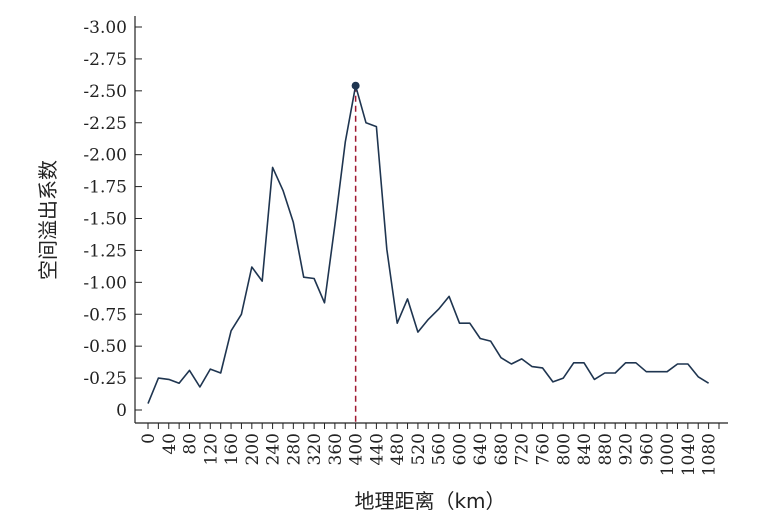 This screenshot has width=778, height=529. I want to click on y-tick-label: -0.25, so click(105, 379).